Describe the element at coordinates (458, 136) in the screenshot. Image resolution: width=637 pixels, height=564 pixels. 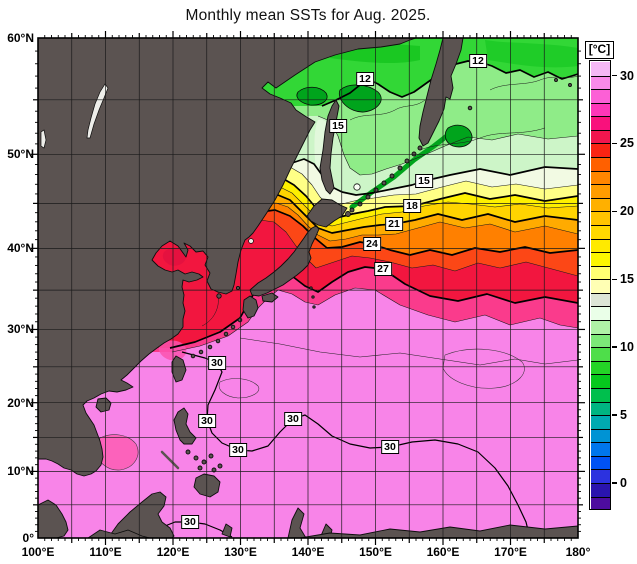
I see `patch-kamchatka-cold` at that location.